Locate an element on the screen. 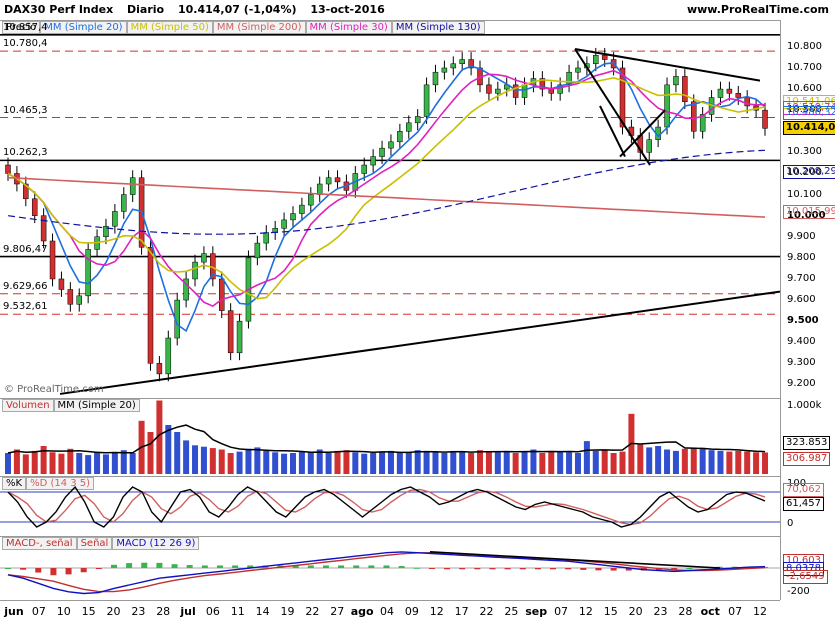  site-url: www.ProRealTime.com is located at coordinates (757, 9).